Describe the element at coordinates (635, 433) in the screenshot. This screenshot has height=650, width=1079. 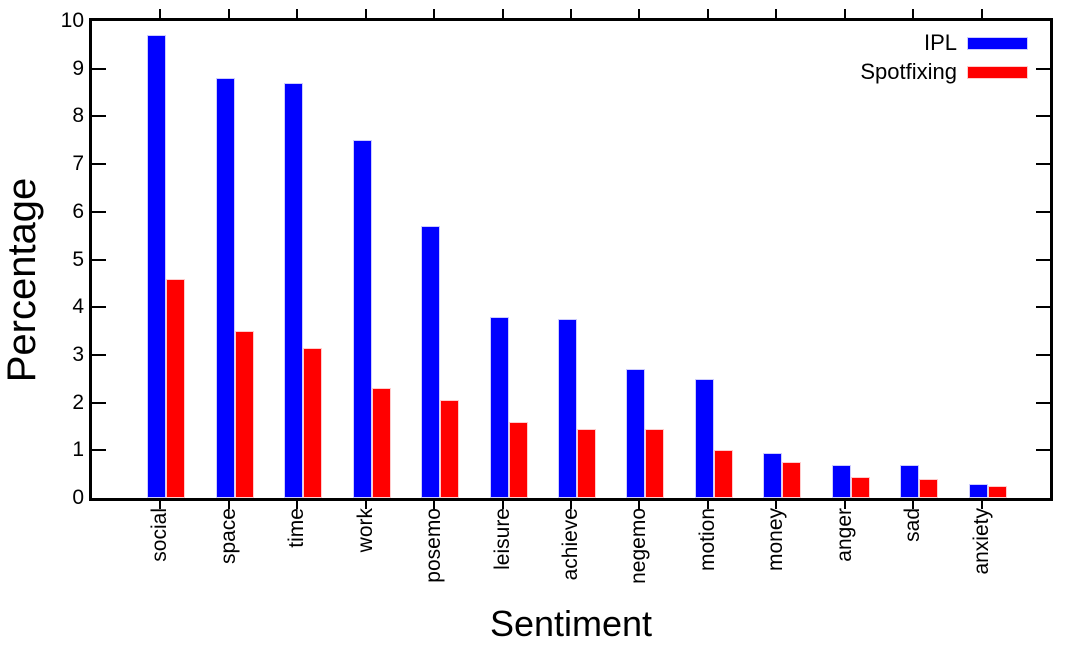
I see `bar-ipl-negemo` at that location.